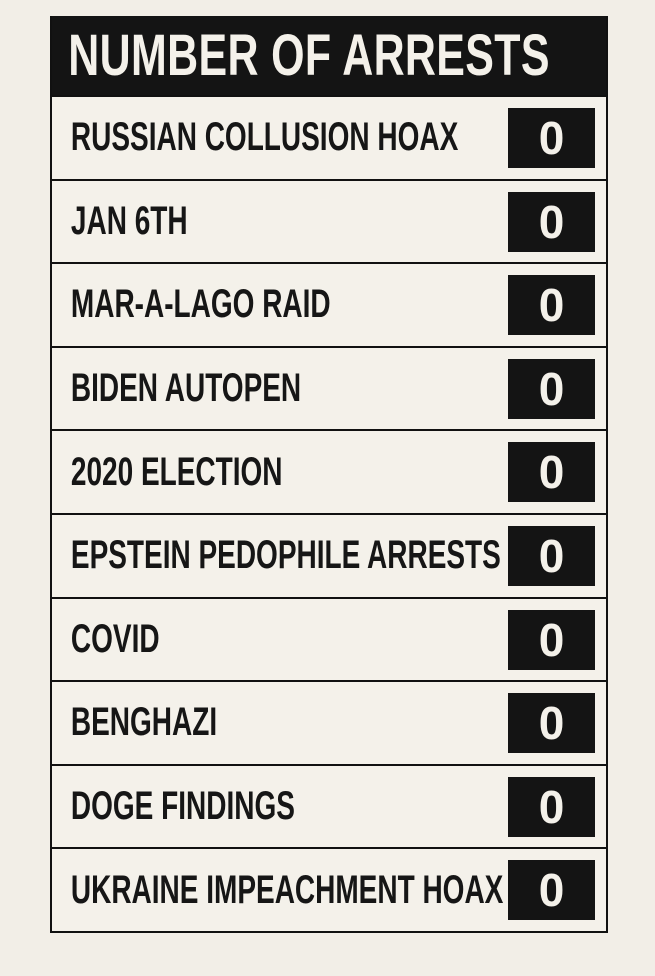 The image size is (655, 976). What do you see at coordinates (285, 555) in the screenshot?
I see `row-label: EPSTEIN PEDOPHILE ARRESTS` at bounding box center [285, 555].